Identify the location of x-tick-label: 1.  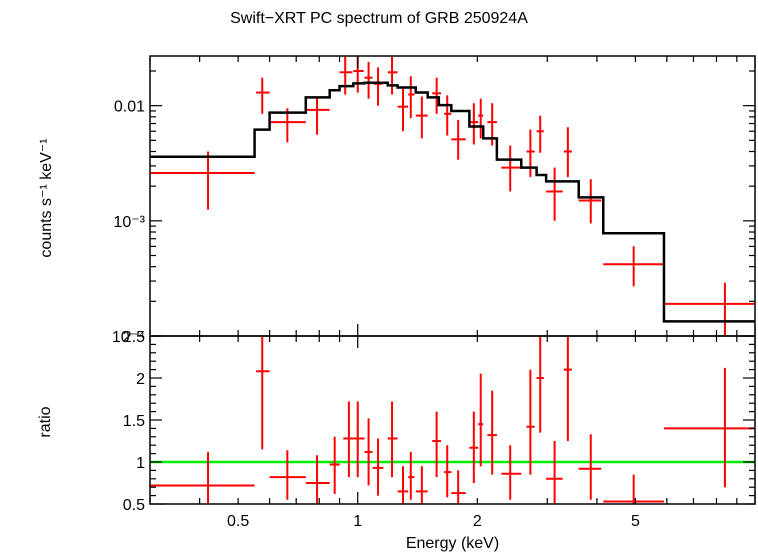
(357, 521).